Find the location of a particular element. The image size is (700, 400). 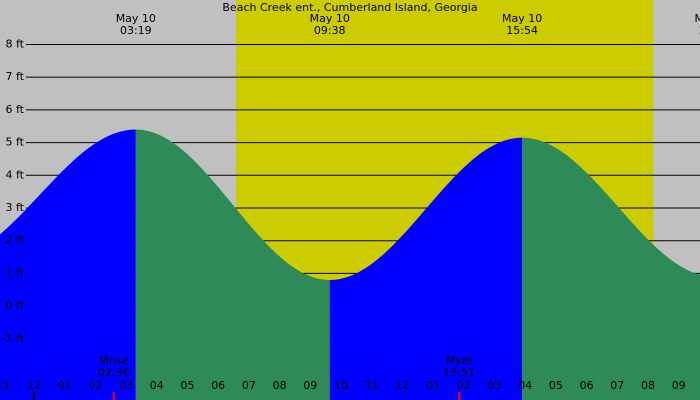

moon-event: Mrise is located at coordinates (114, 360).